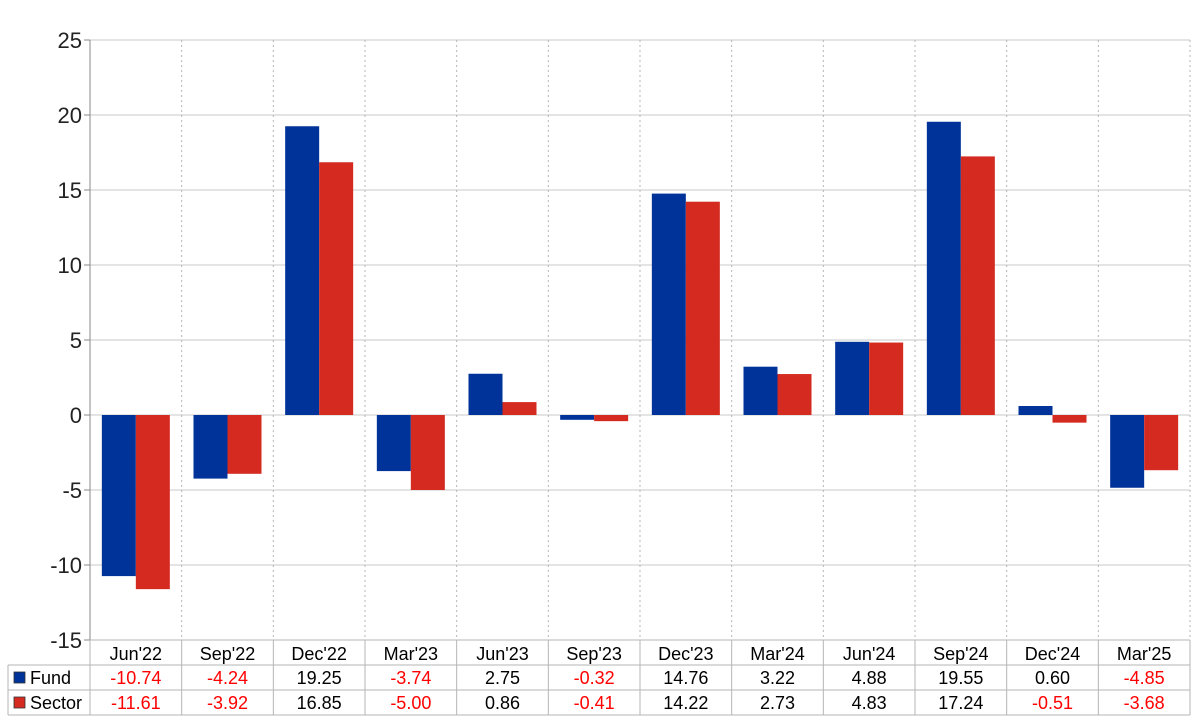 Image resolution: width=1200 pixels, height=720 pixels. What do you see at coordinates (135, 678) in the screenshot?
I see `data-label: -10.74` at bounding box center [135, 678].